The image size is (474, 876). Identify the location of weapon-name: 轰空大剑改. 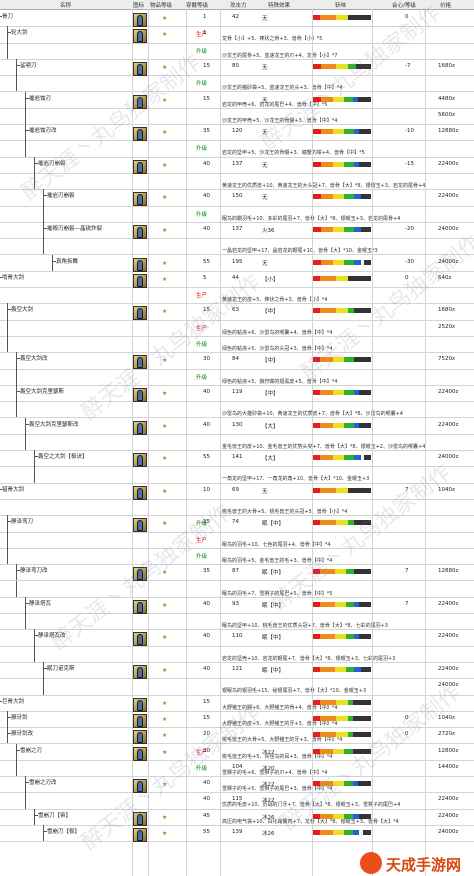
(34, 359).